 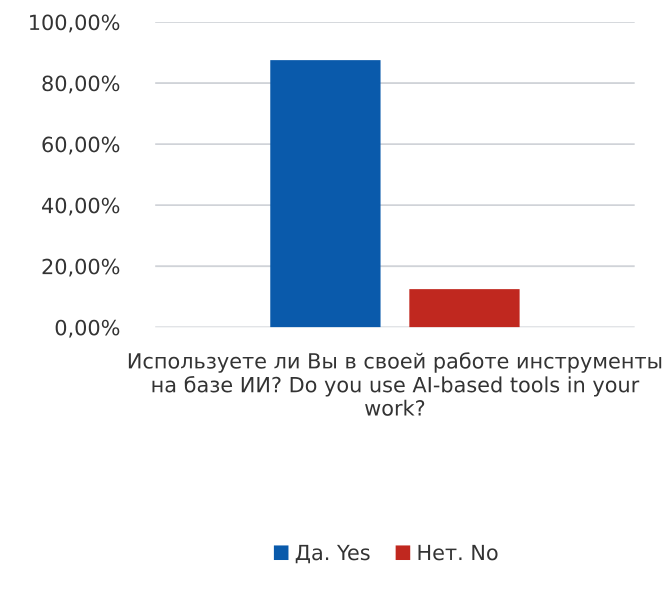 What do you see at coordinates (81, 85) in the screenshot?
I see `y-tick-label: 80,00%` at bounding box center [81, 85].